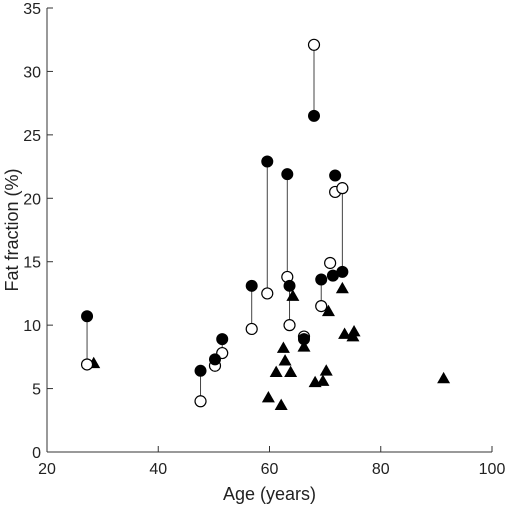  What do you see at coordinates (381, 469) in the screenshot?
I see `x-tick-label: 80` at bounding box center [381, 469].